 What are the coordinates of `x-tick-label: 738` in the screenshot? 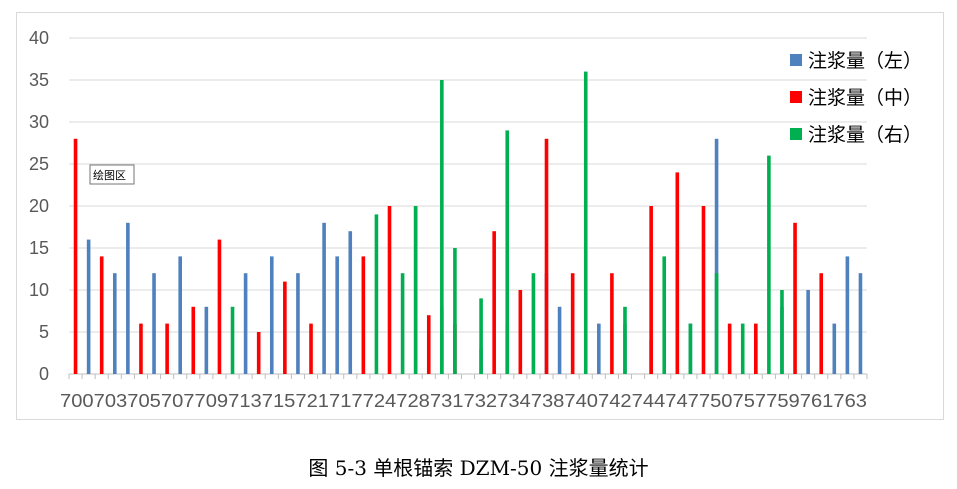 It's located at (548, 401).